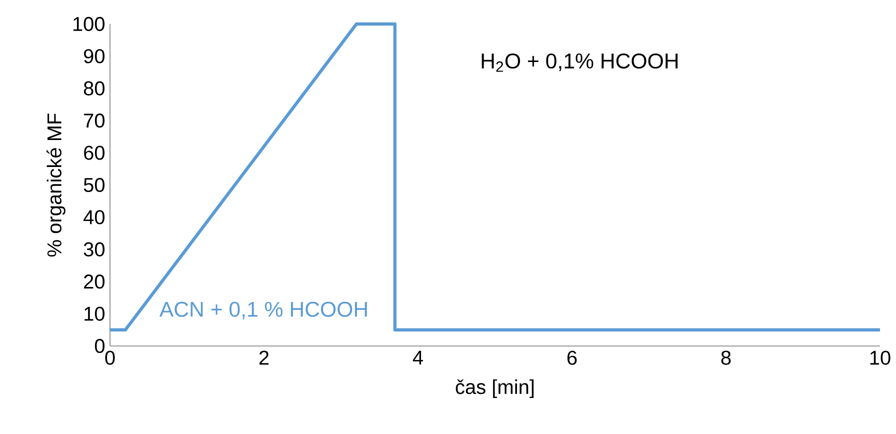 This screenshot has height=434, width=896. What do you see at coordinates (110, 357) in the screenshot?
I see `x-tick-label: 0` at bounding box center [110, 357].